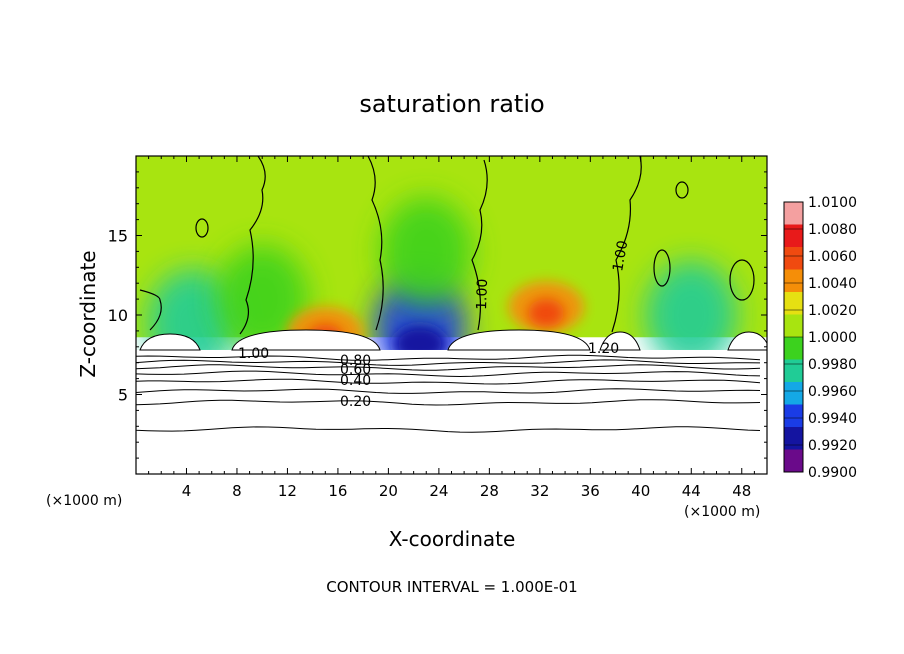 The width and height of the screenshot is (904, 654). I want to click on x-tick-label: 40, so click(640, 491).